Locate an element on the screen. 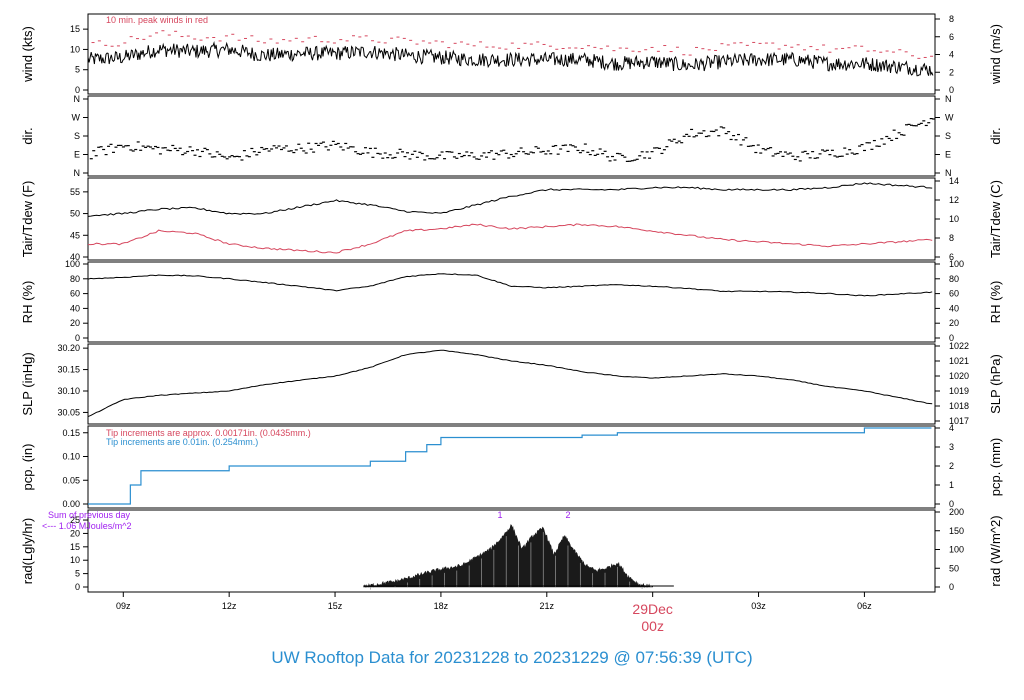  panel-frame-dir is located at coordinates (511, 136).